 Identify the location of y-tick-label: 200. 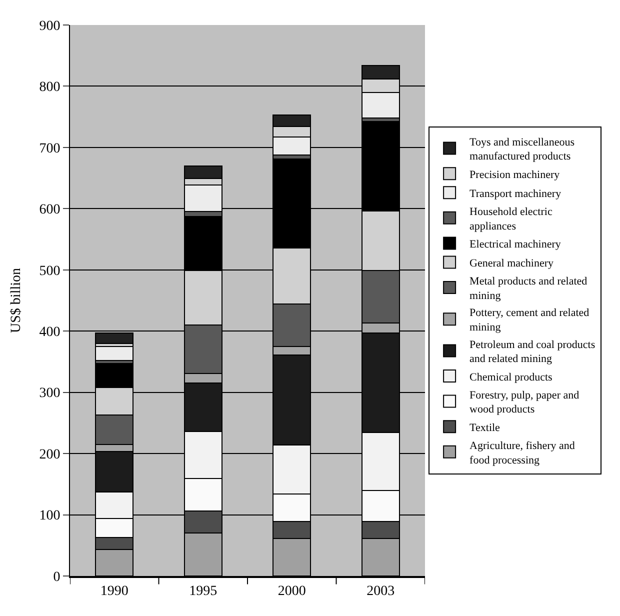
(49, 454).